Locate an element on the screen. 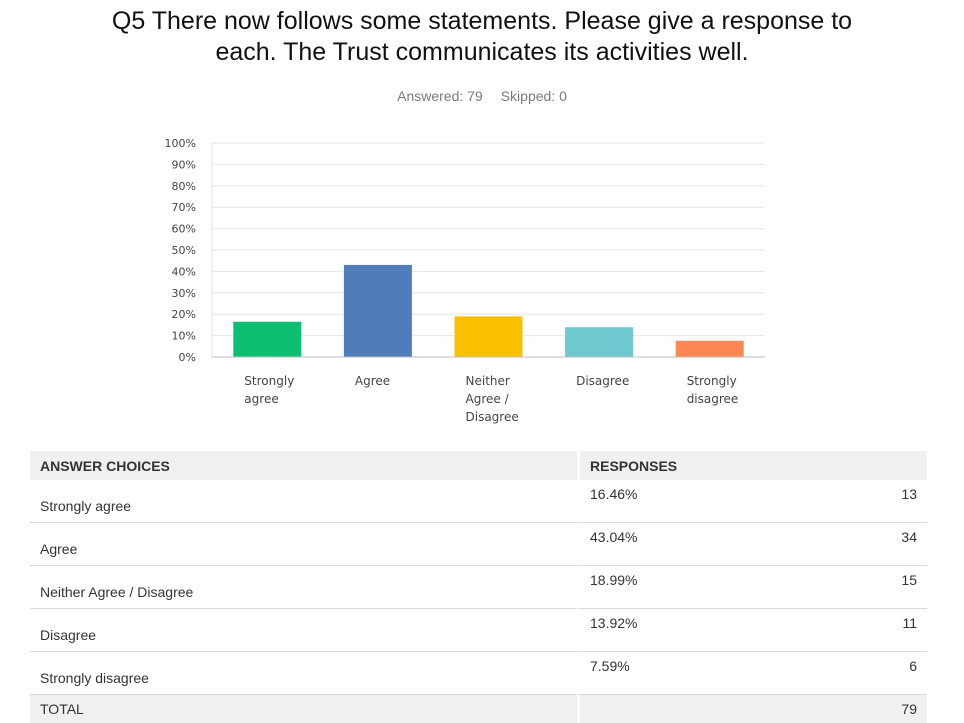 This screenshot has width=964, height=723. response-stats: Answered: 79 Skipped: 0 is located at coordinates (482, 96).